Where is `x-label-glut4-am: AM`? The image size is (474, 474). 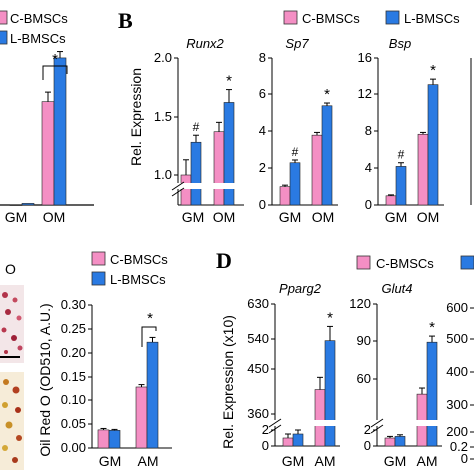 x-label-glut4-am: AM is located at coordinates (427, 461).